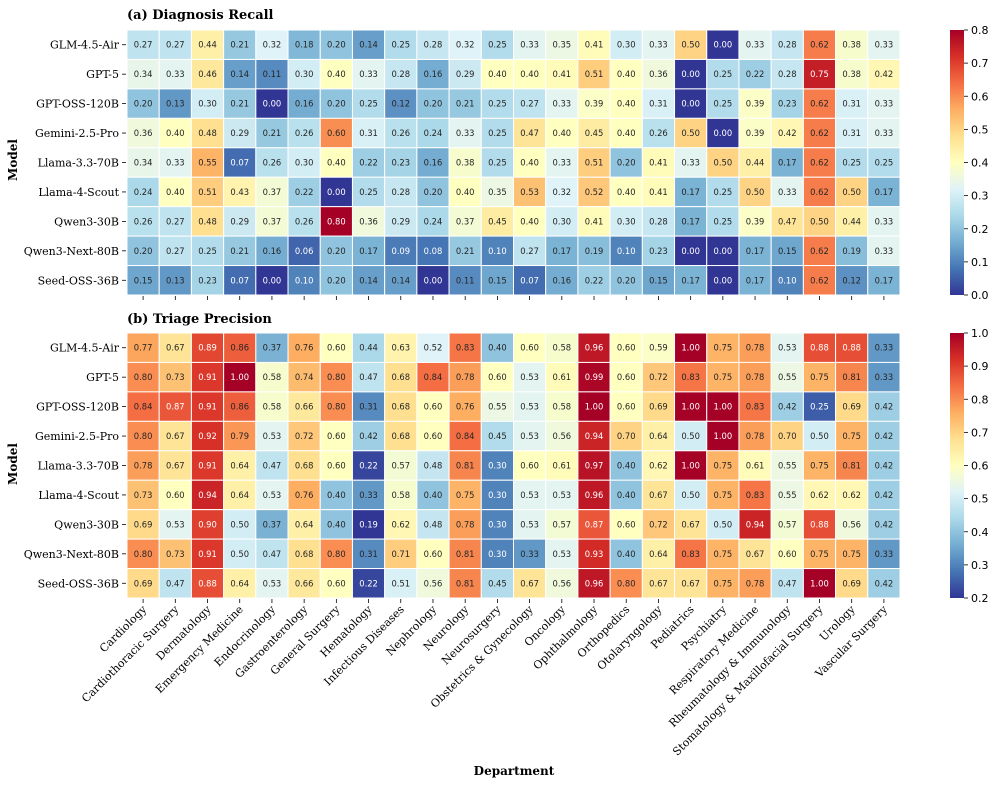 This screenshot has height=785, width=996. I want to click on cell-value: 0.20, so click(336, 280).